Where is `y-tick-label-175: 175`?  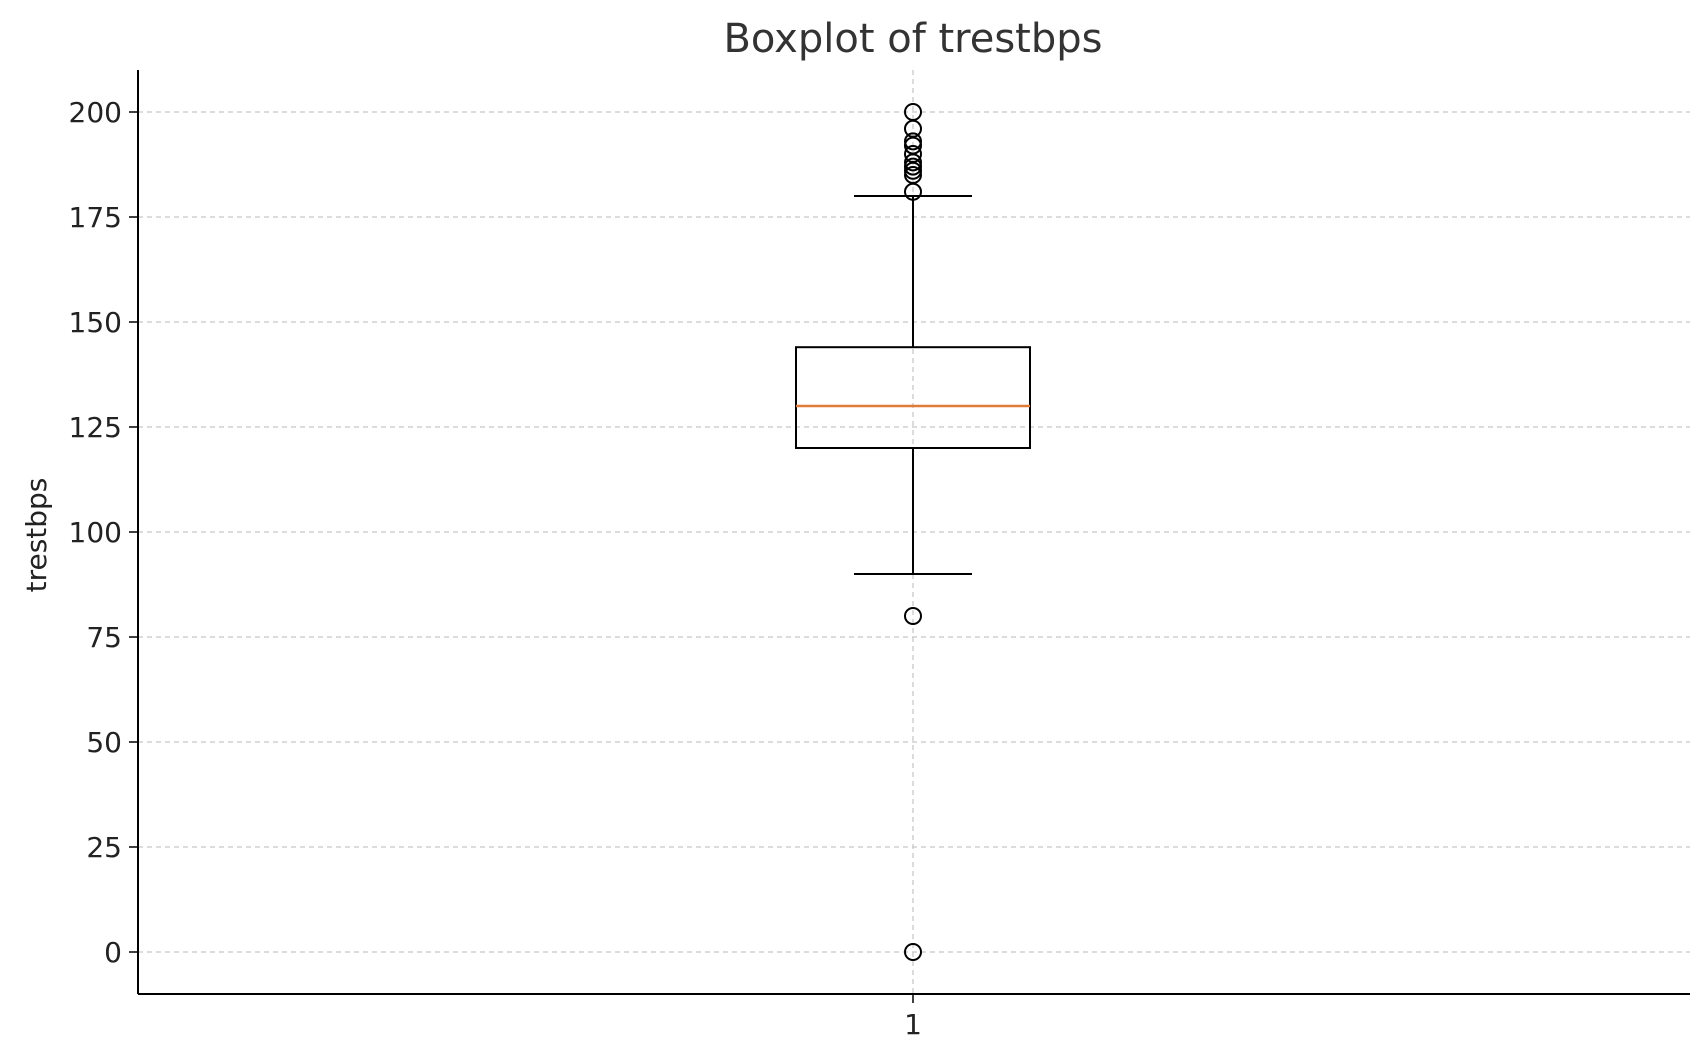
y-tick-label-175: 175 is located at coordinates (95, 217).